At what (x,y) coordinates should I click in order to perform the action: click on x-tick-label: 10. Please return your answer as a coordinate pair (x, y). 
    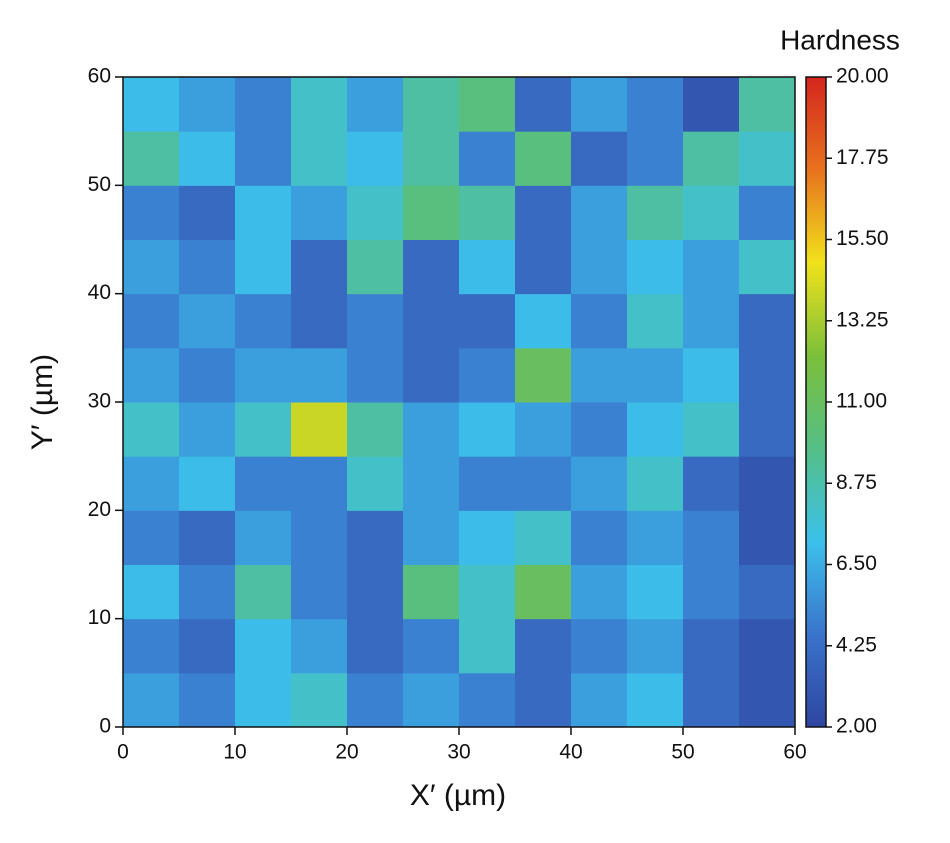
    Looking at the image, I should click on (234, 752).